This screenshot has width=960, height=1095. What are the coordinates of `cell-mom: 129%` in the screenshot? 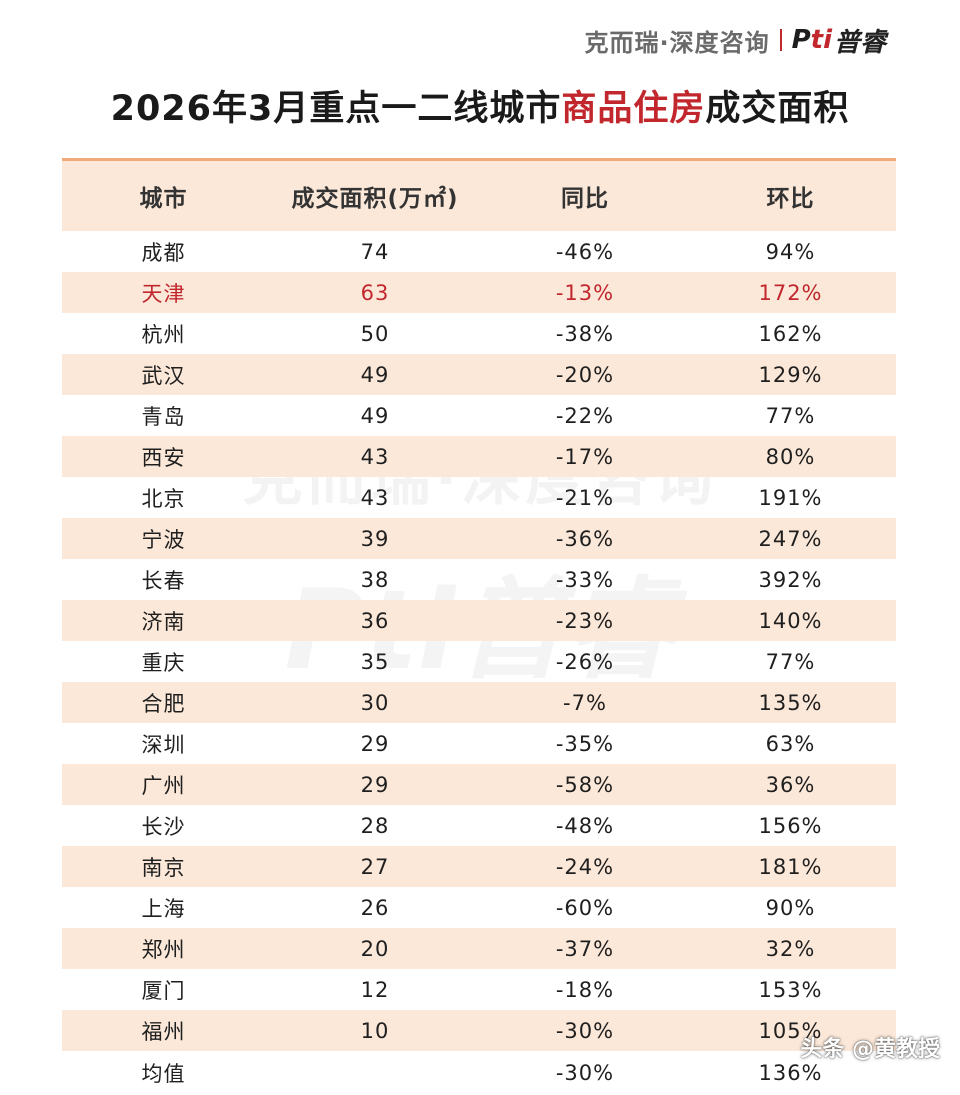 It's located at (790, 374).